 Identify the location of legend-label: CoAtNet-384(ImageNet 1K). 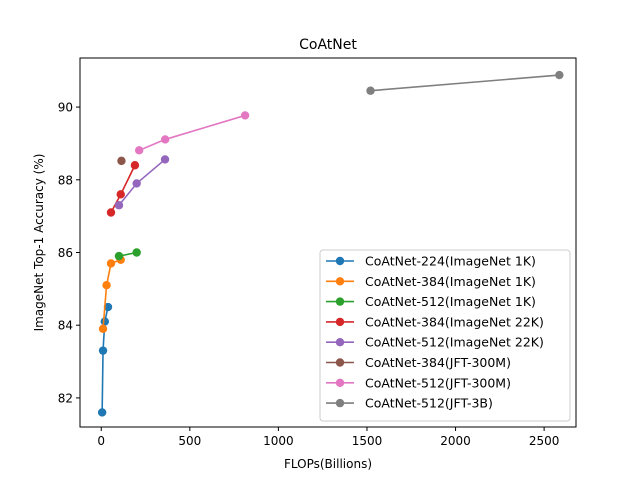
(450, 281).